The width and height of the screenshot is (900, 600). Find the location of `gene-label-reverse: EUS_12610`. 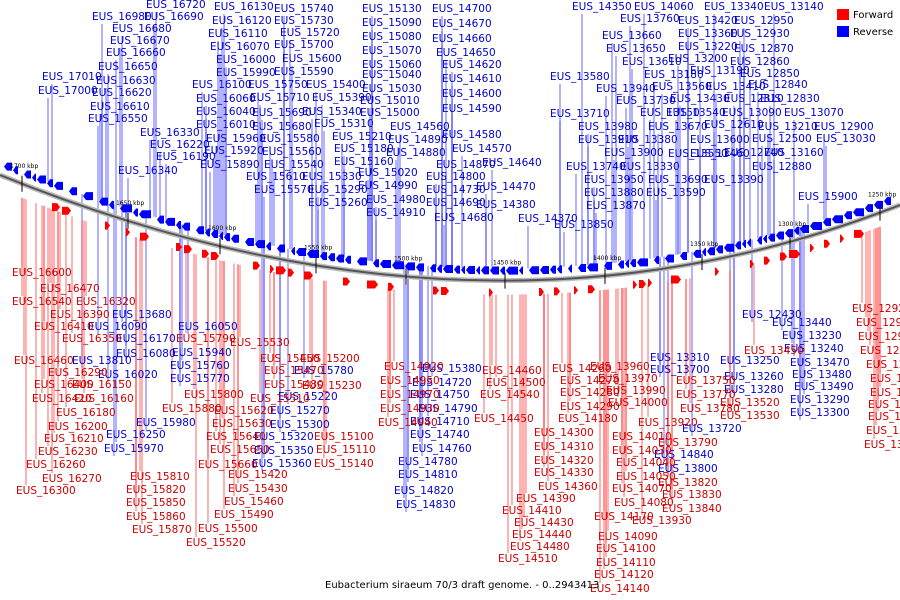

gene-label-reverse: EUS_12610 is located at coordinates (734, 125).